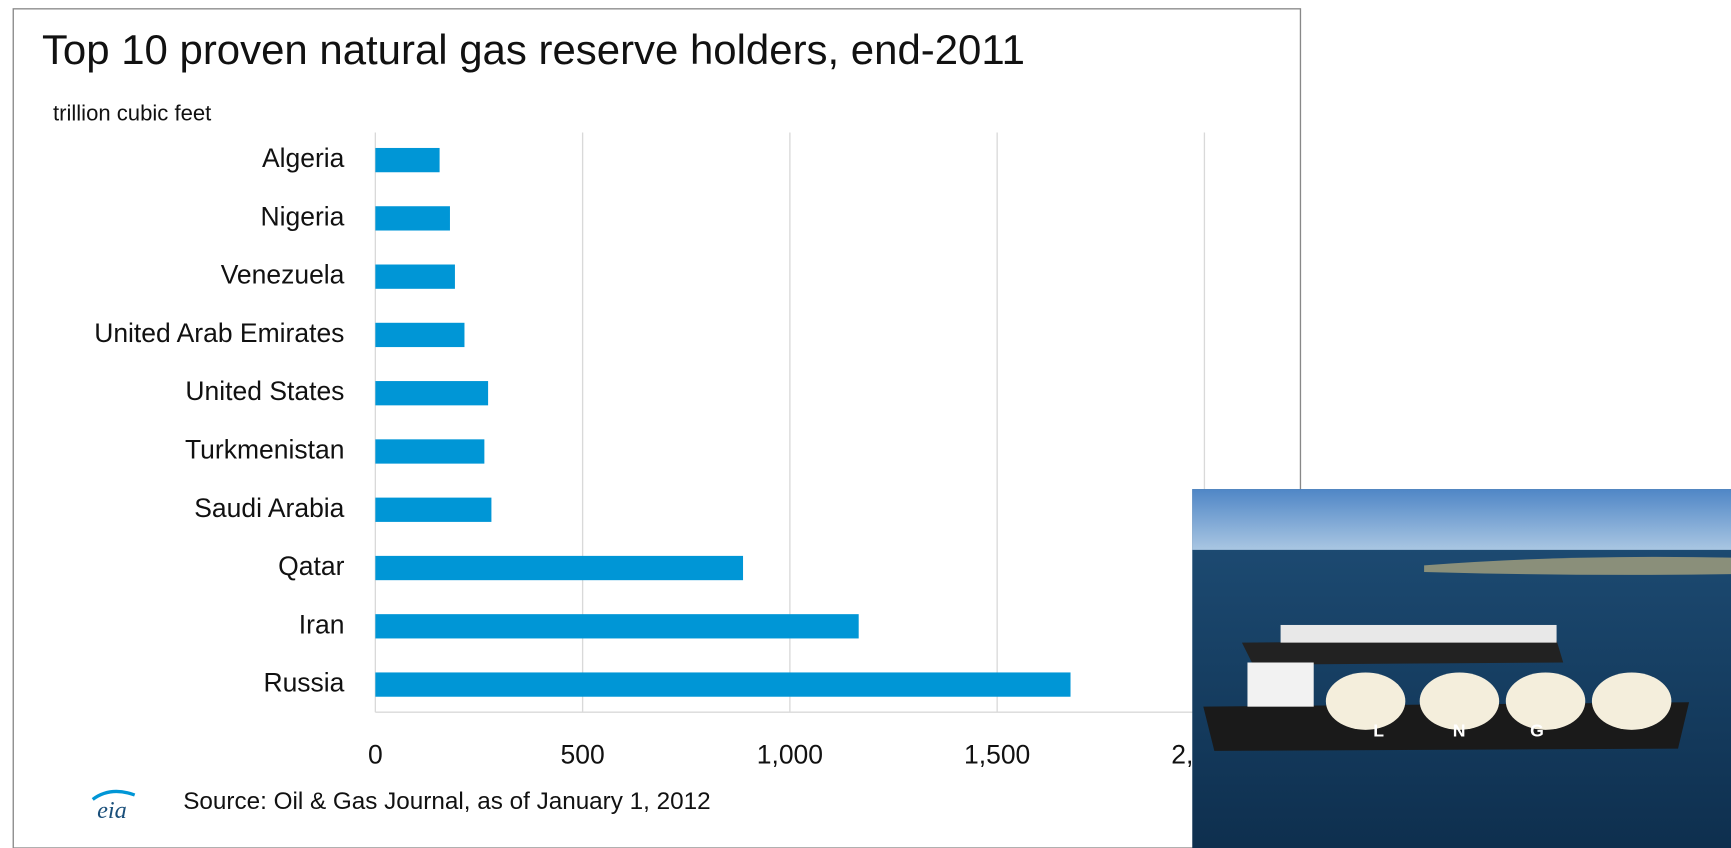 This screenshot has width=1731, height=848. I want to click on y-tick-label: Saudi Arabia, so click(269, 508).